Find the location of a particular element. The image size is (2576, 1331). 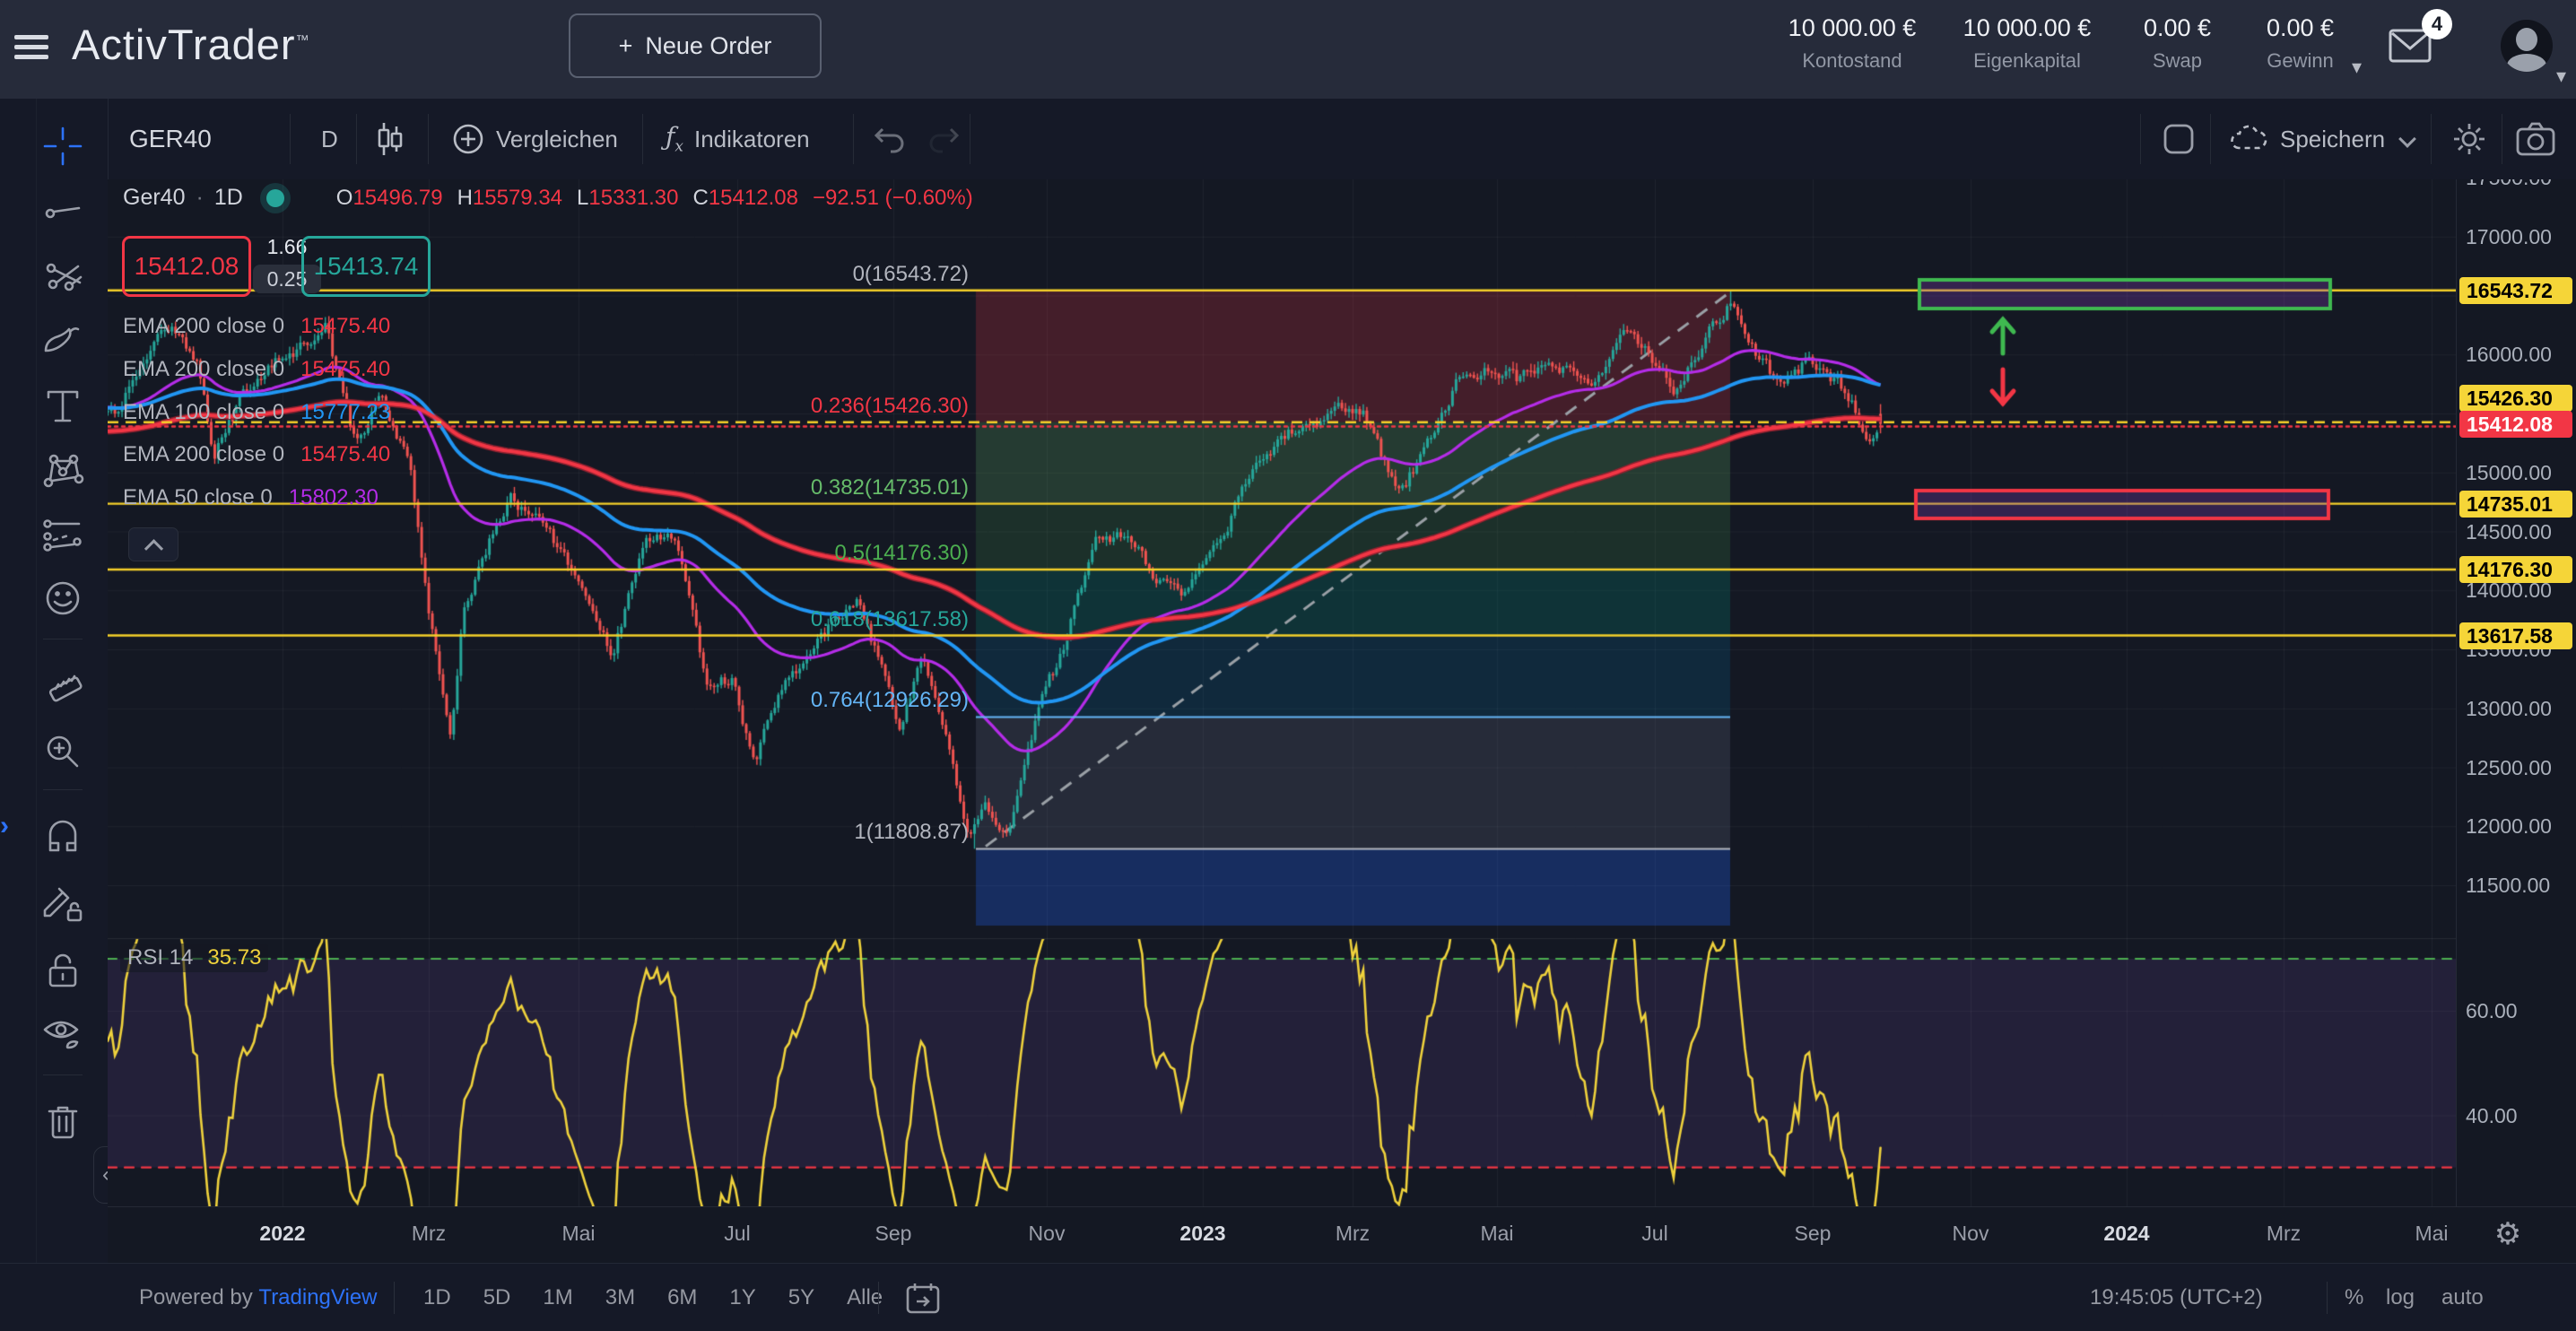

range-1y: 1Y is located at coordinates (742, 1297).